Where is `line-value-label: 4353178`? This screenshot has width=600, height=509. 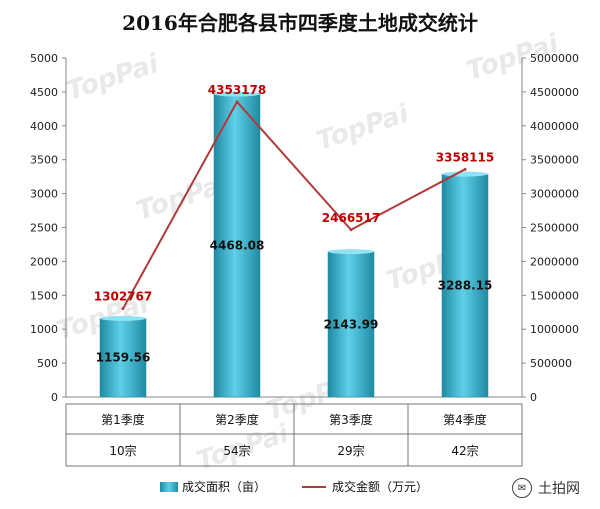
line-value-label: 4353178 is located at coordinates (237, 90).